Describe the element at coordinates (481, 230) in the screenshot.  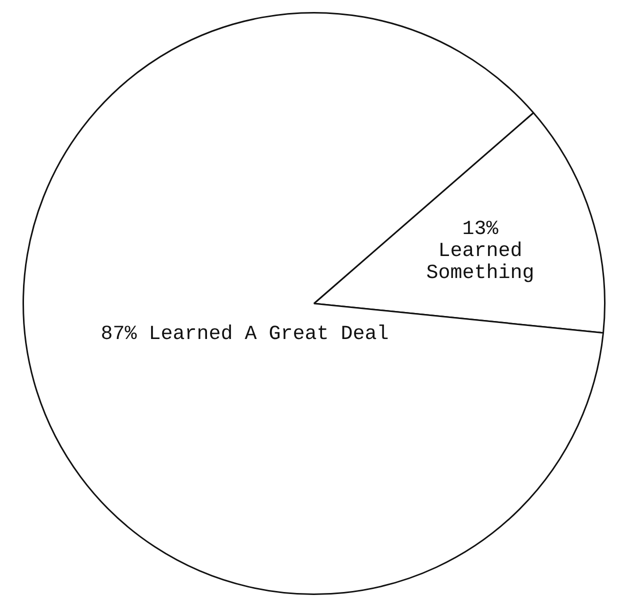
I see `data-label: 13%` at that location.